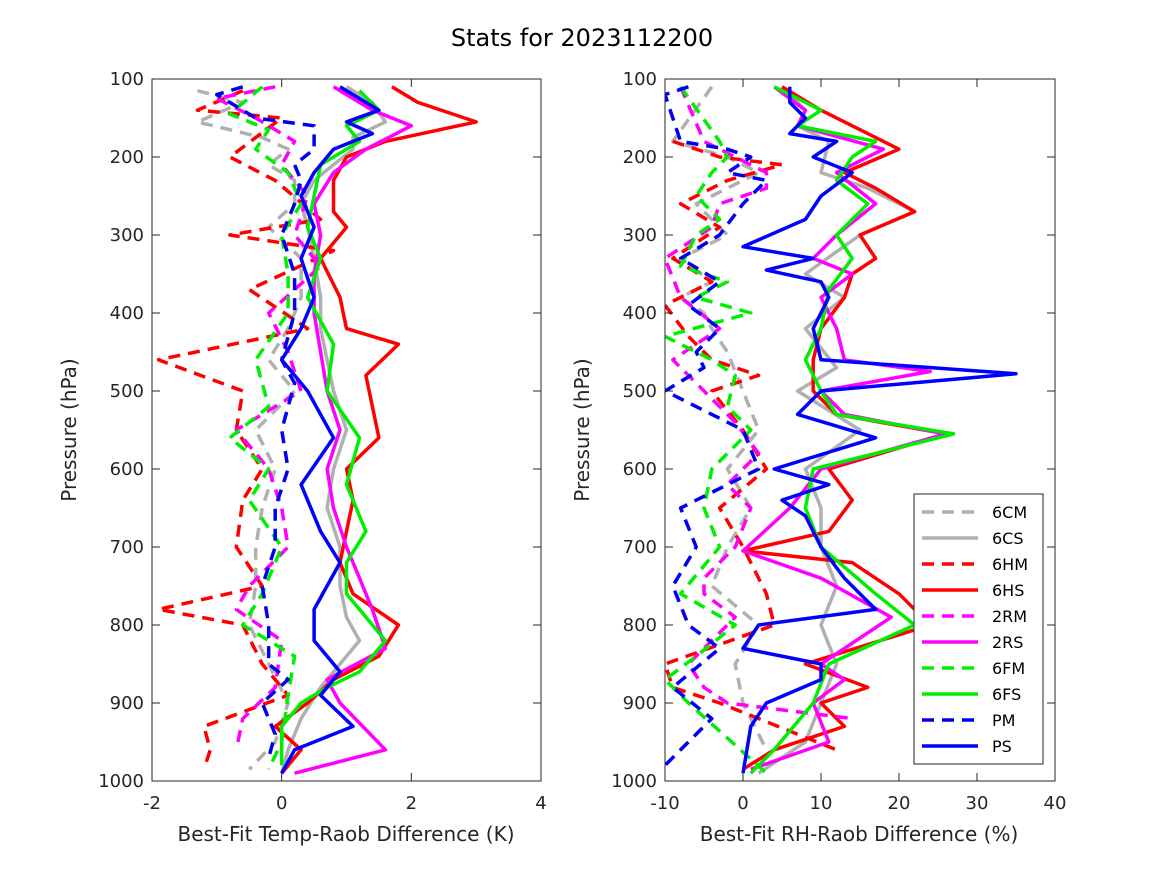  Describe the element at coordinates (821, 803) in the screenshot. I see `rh-x-tick-label: 10` at that location.